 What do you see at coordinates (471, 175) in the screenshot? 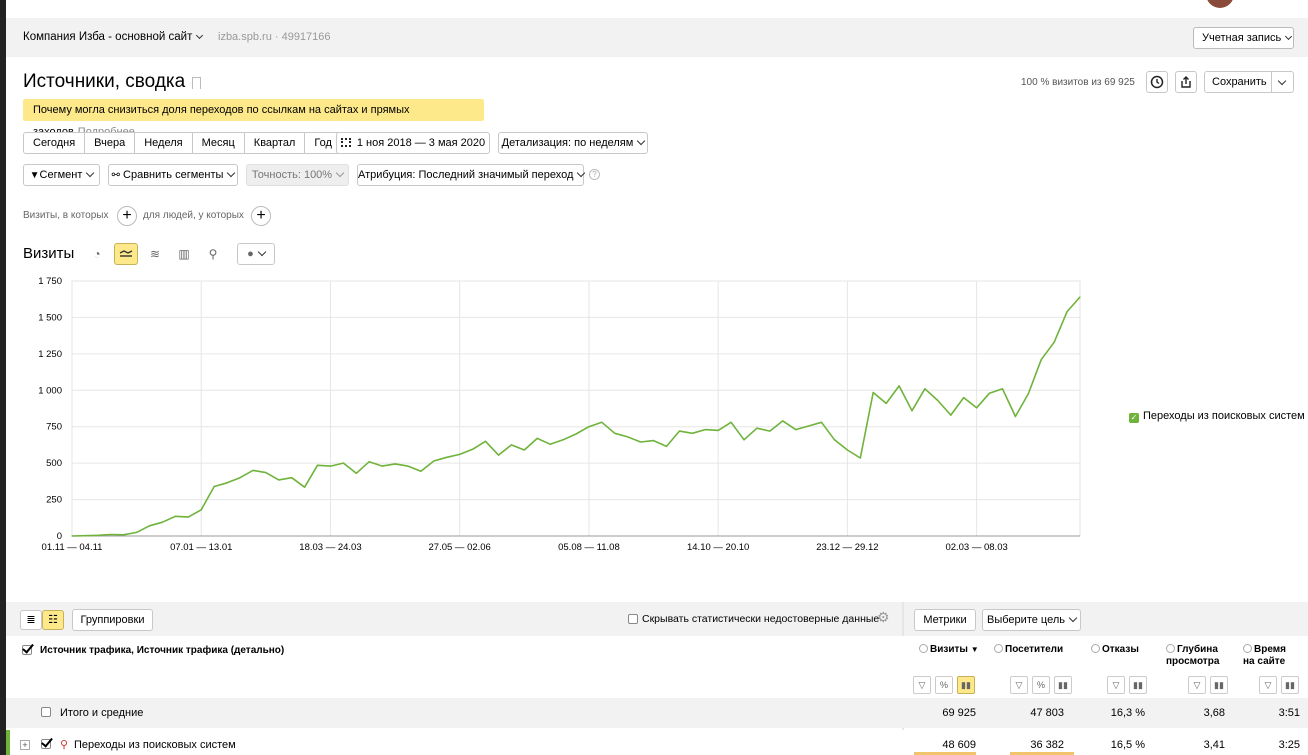
I see `attribution-selector: Атрибуция: Последний значимый переход` at bounding box center [471, 175].